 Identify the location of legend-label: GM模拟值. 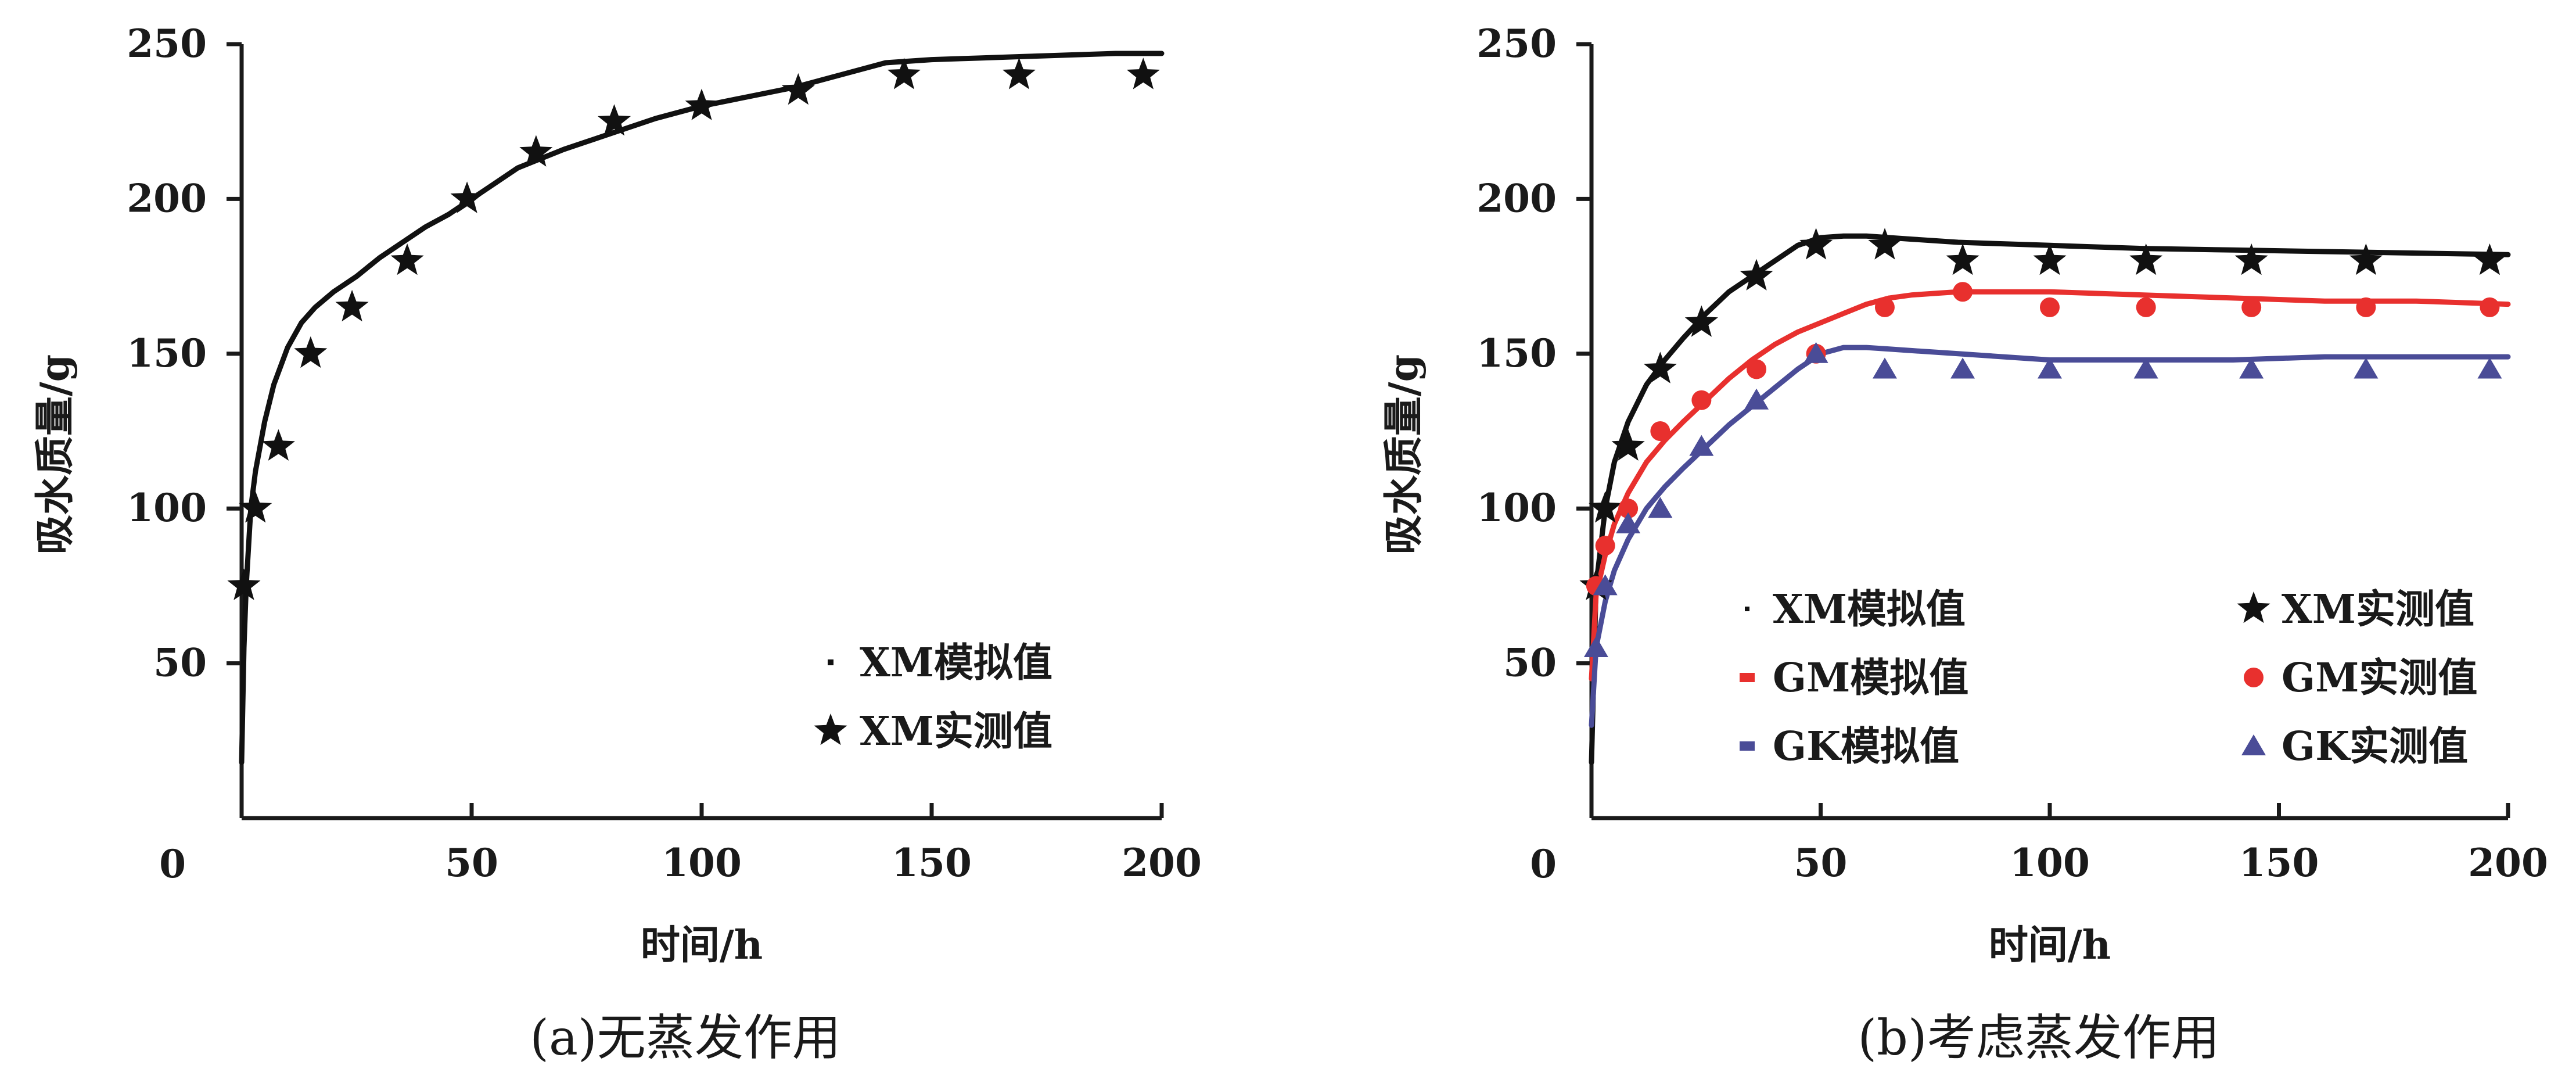
(1871, 678).